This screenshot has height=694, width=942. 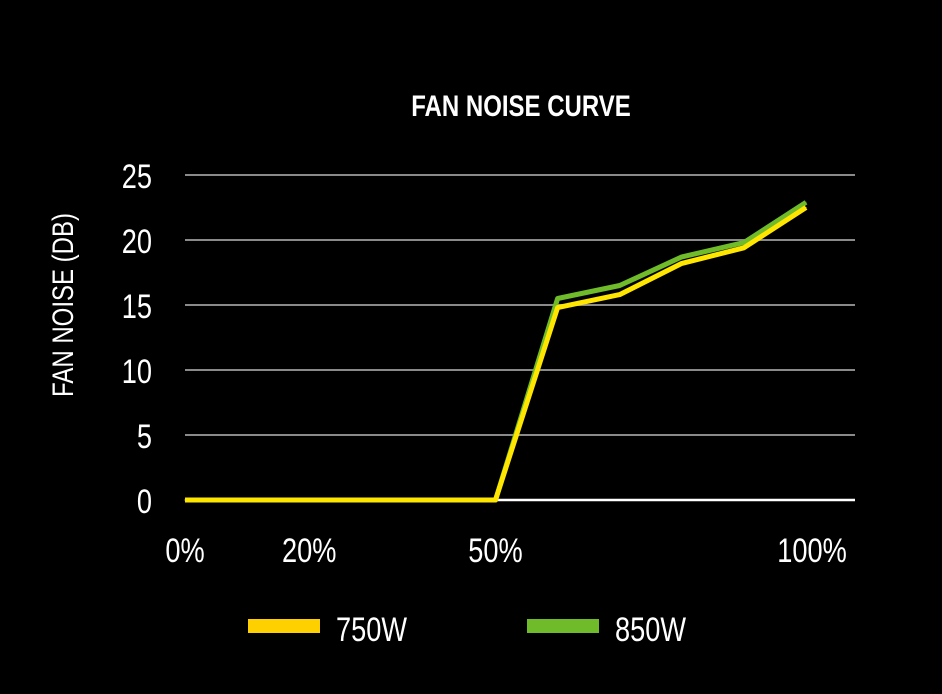 I want to click on x-tick-label: 100%, so click(x=812, y=550).